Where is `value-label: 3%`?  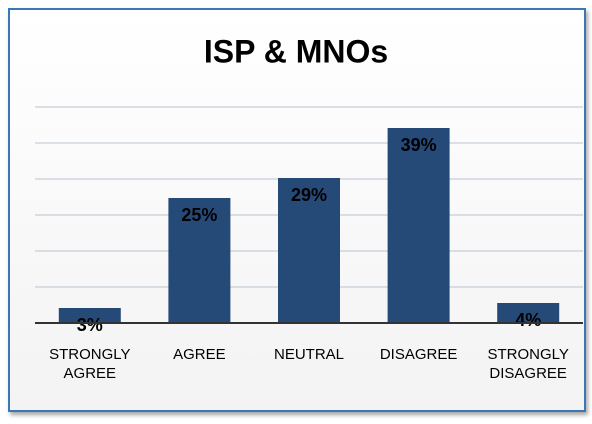
value-label: 3% is located at coordinates (90, 325).